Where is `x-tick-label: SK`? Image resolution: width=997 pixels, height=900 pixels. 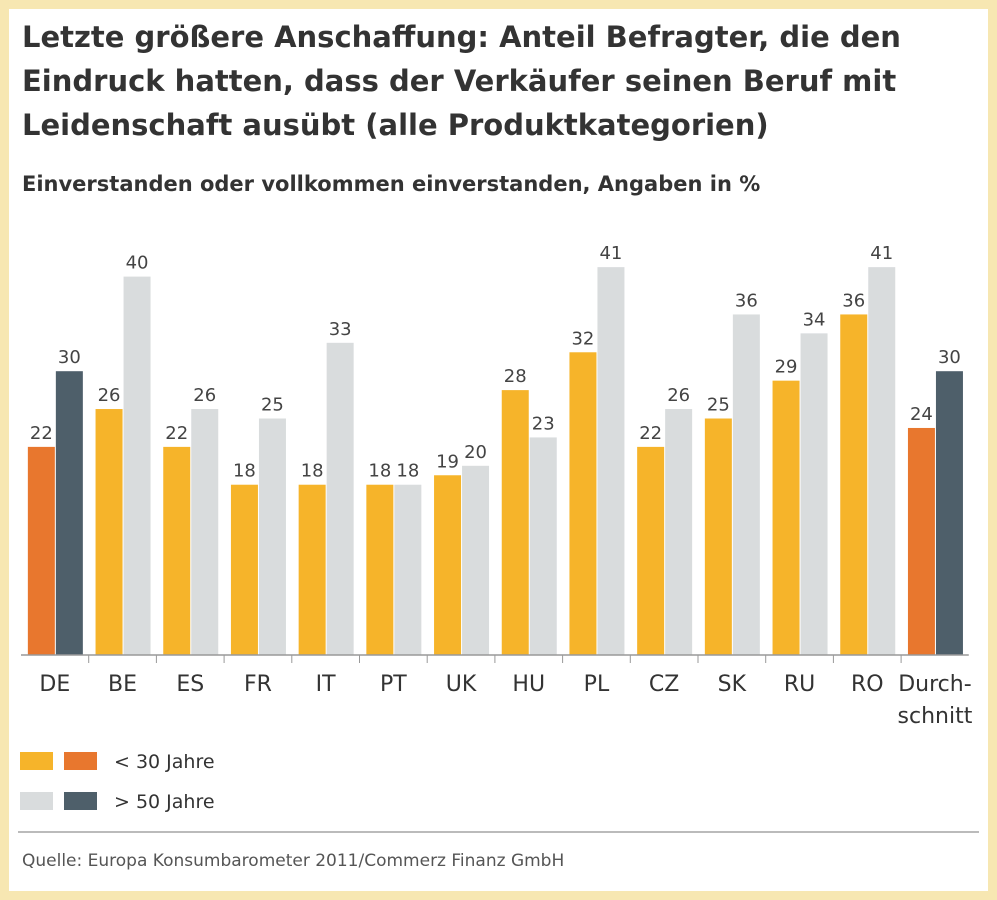
x-tick-label: SK is located at coordinates (732, 684).